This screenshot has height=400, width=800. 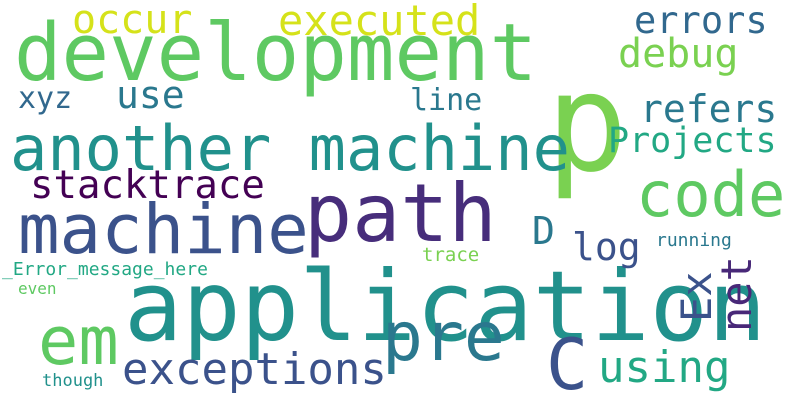 I want to click on word-xyz: xyz, so click(x=45, y=98).